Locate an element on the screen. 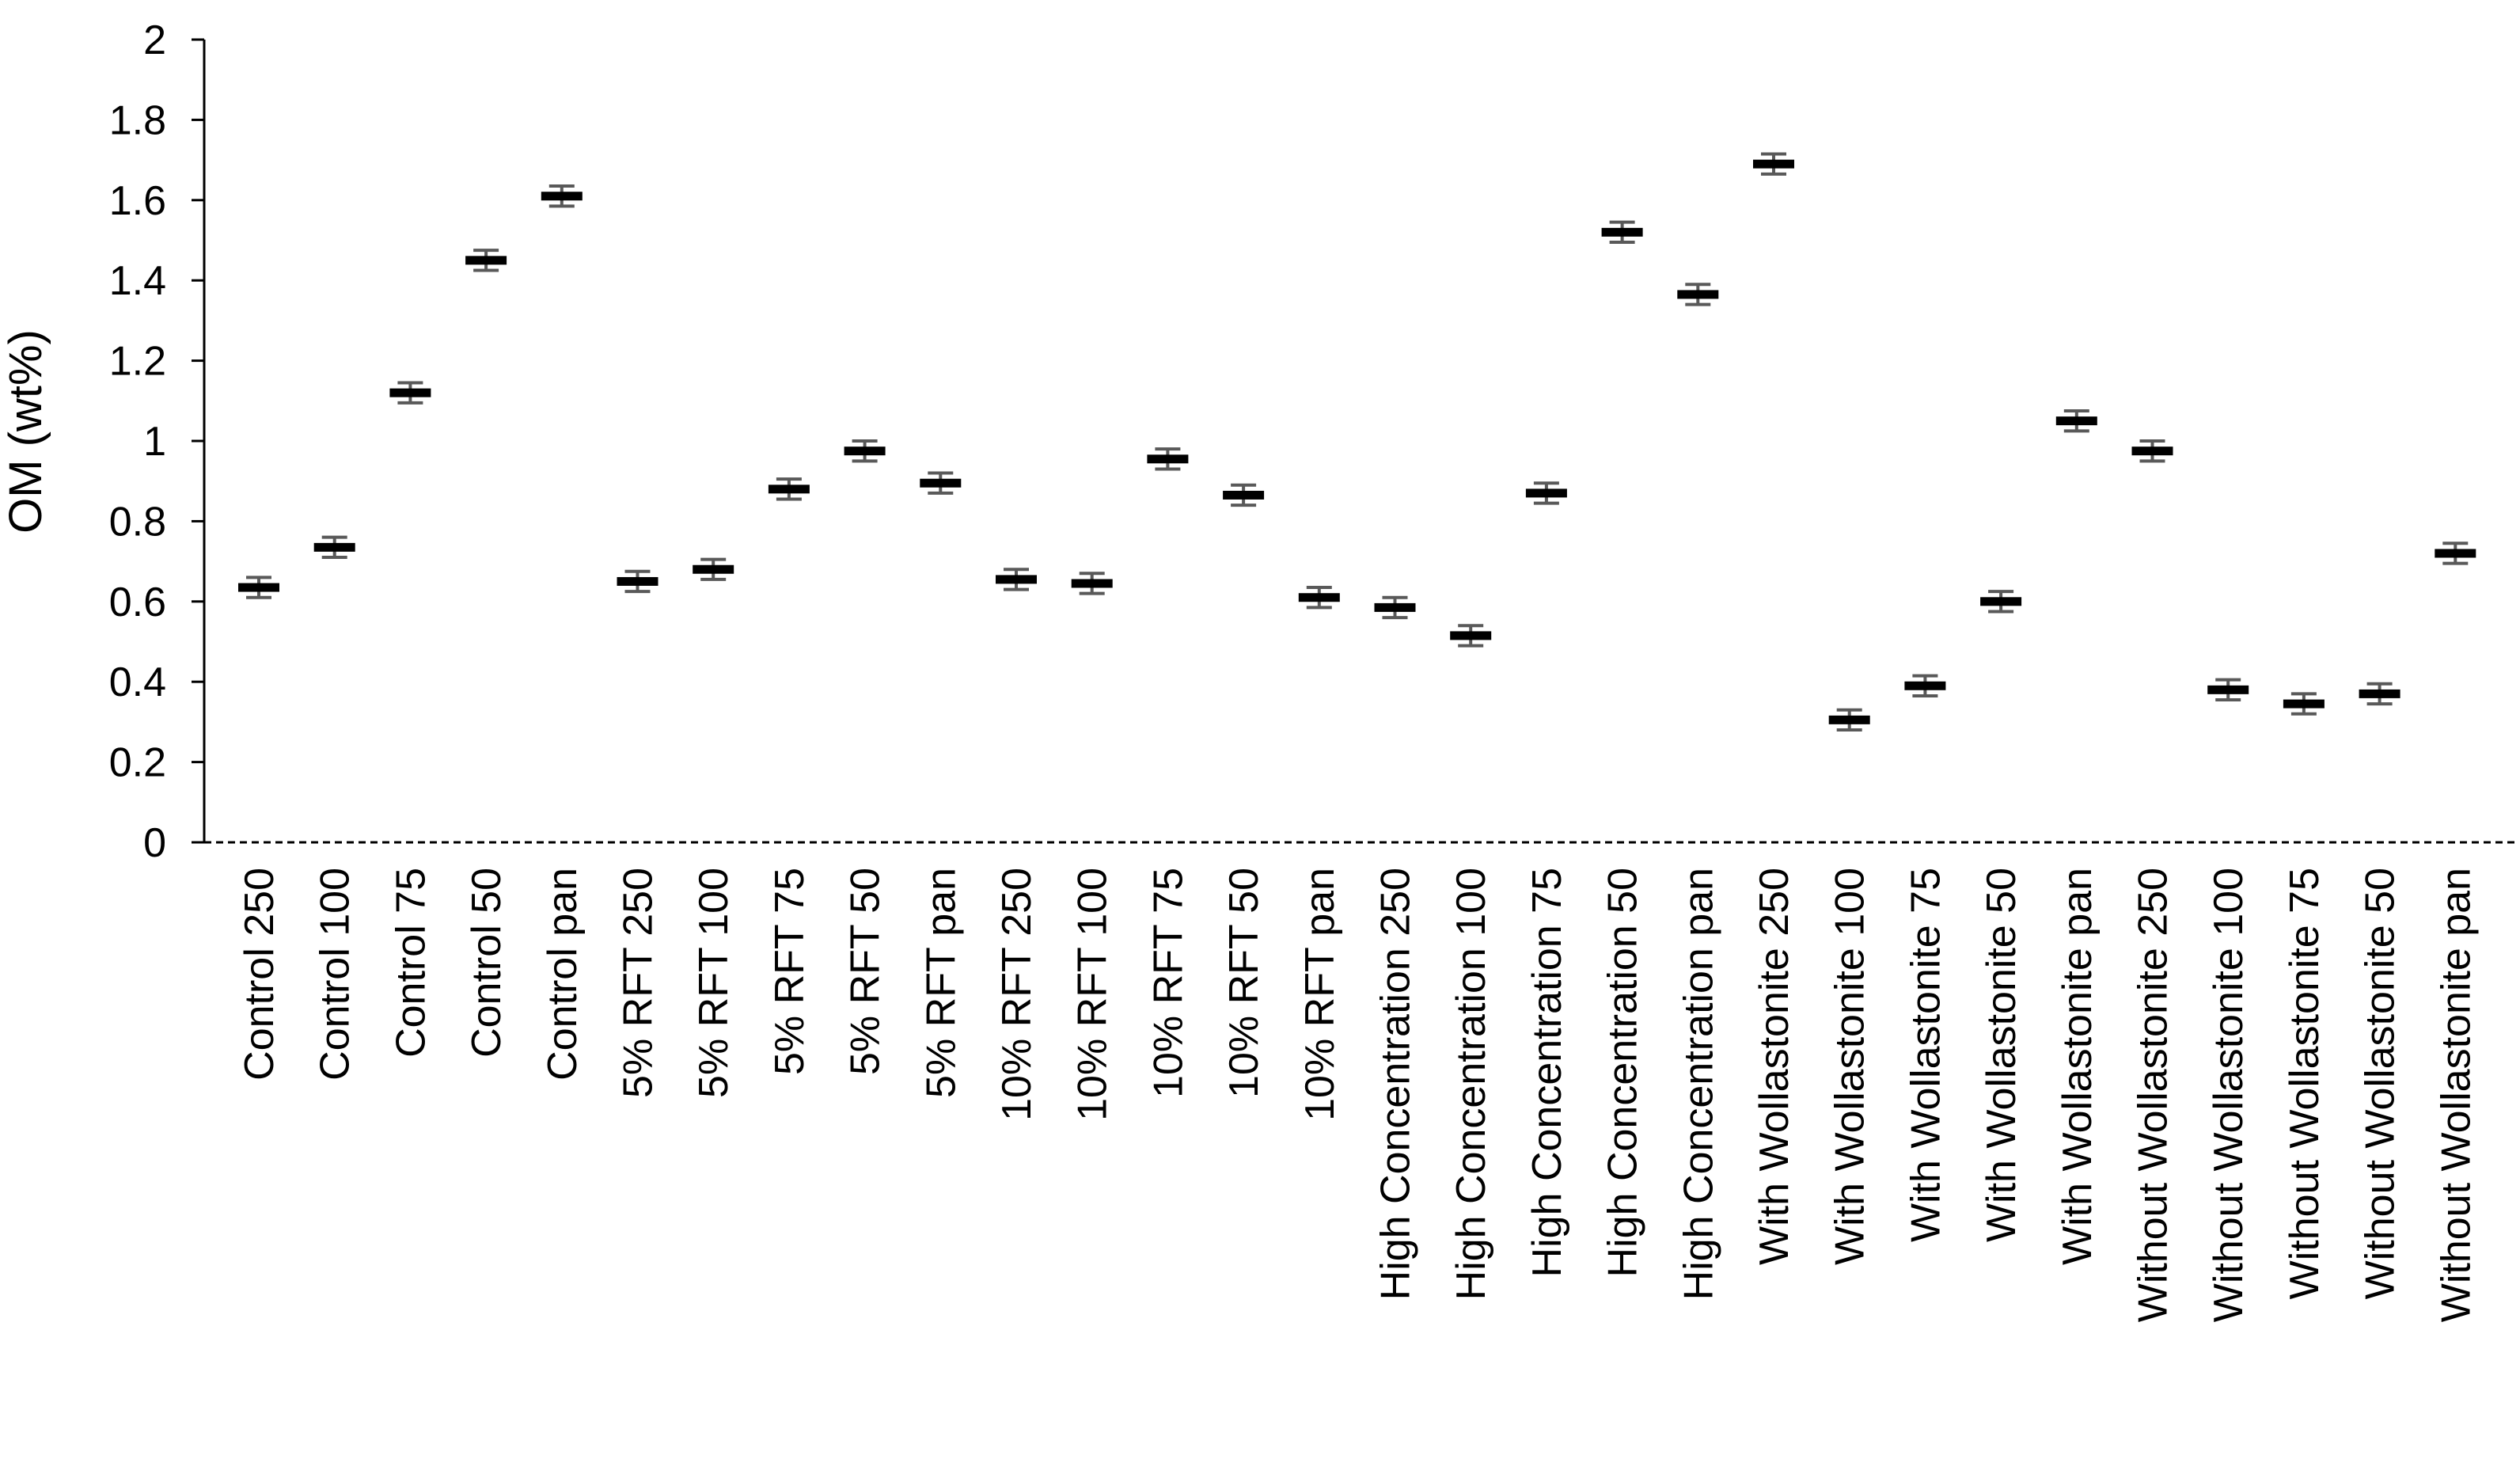 This screenshot has width=2520, height=1482. x-category-label: Without Wollastonite 100 is located at coordinates (2229, 1095).